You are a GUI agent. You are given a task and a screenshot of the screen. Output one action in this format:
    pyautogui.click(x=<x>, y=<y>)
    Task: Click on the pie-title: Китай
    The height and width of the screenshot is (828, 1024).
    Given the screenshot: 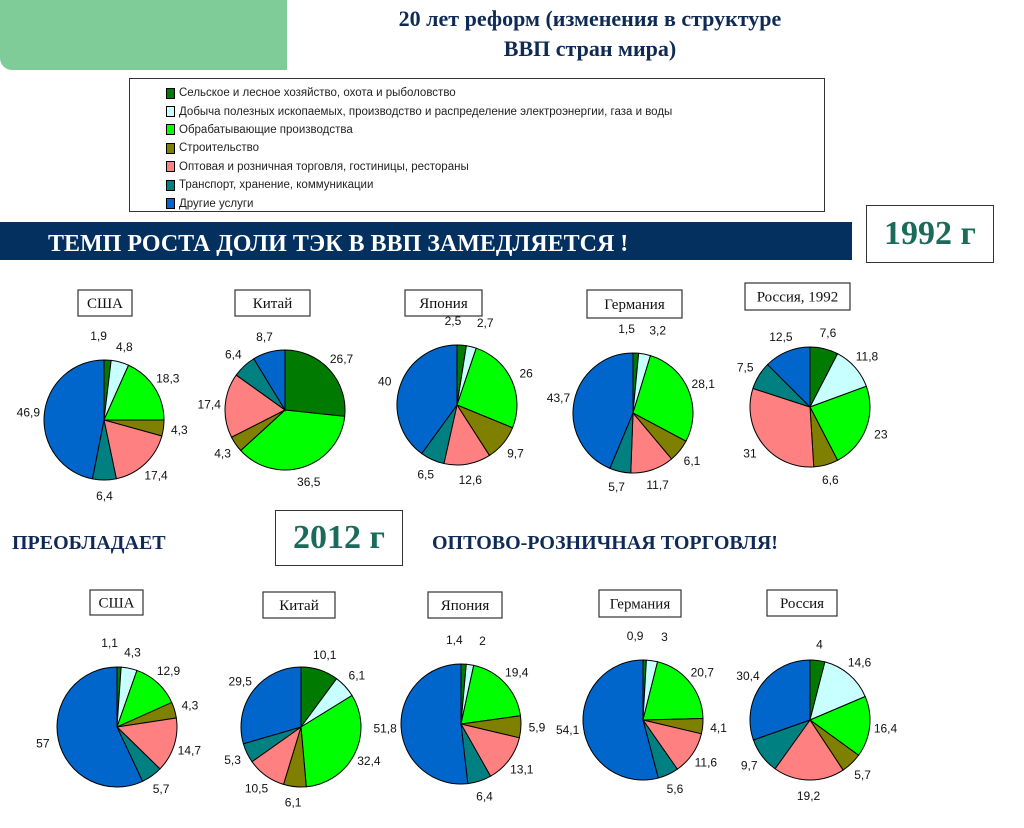 What is the action you would take?
    pyautogui.click(x=298, y=606)
    